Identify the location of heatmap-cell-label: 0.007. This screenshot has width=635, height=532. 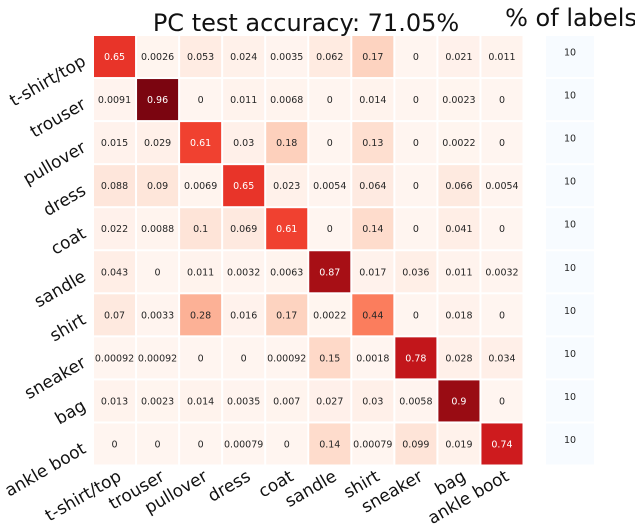
(286, 401).